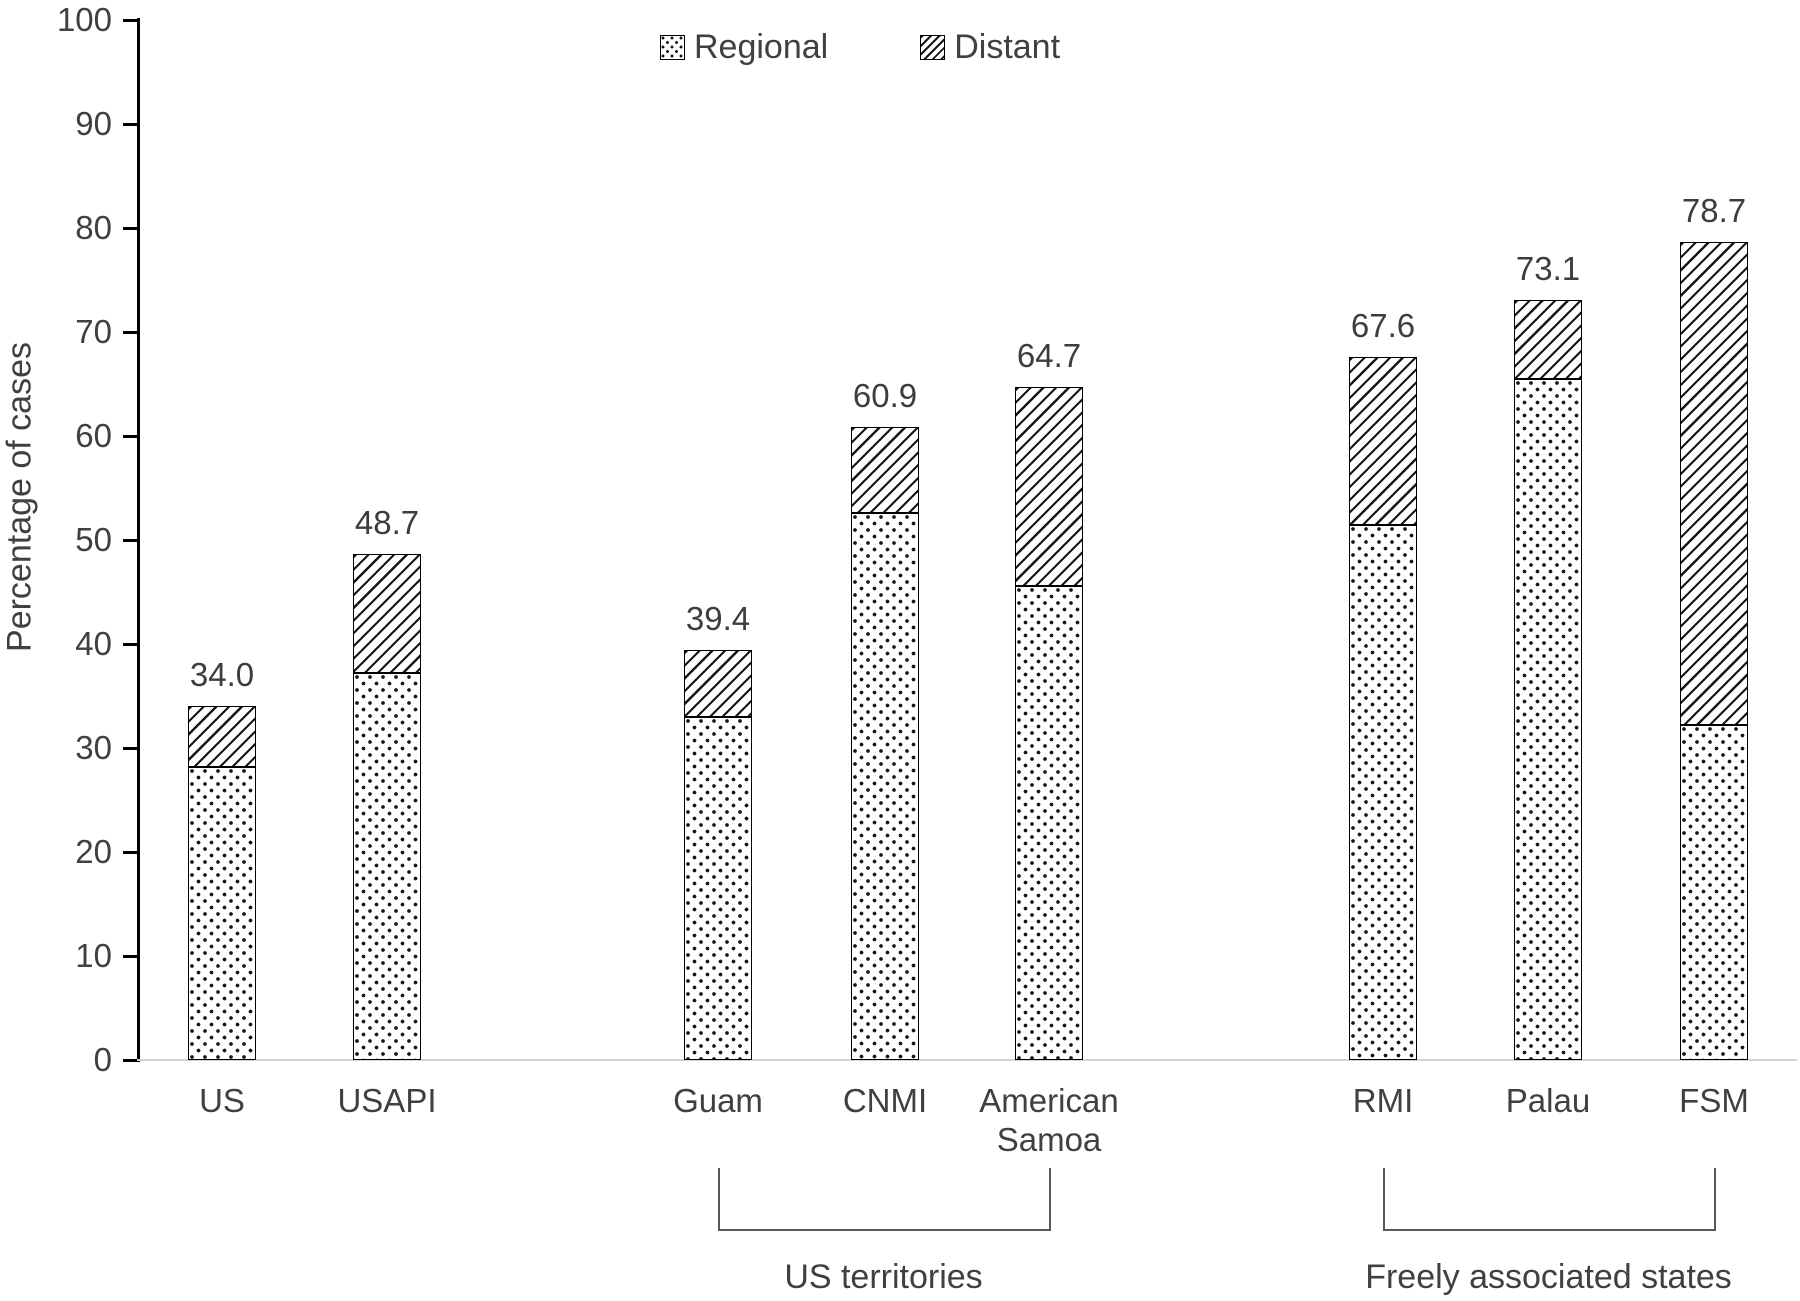 This screenshot has height=1301, width=1800. Describe the element at coordinates (93, 747) in the screenshot. I see `y-tick-label: 30` at that location.